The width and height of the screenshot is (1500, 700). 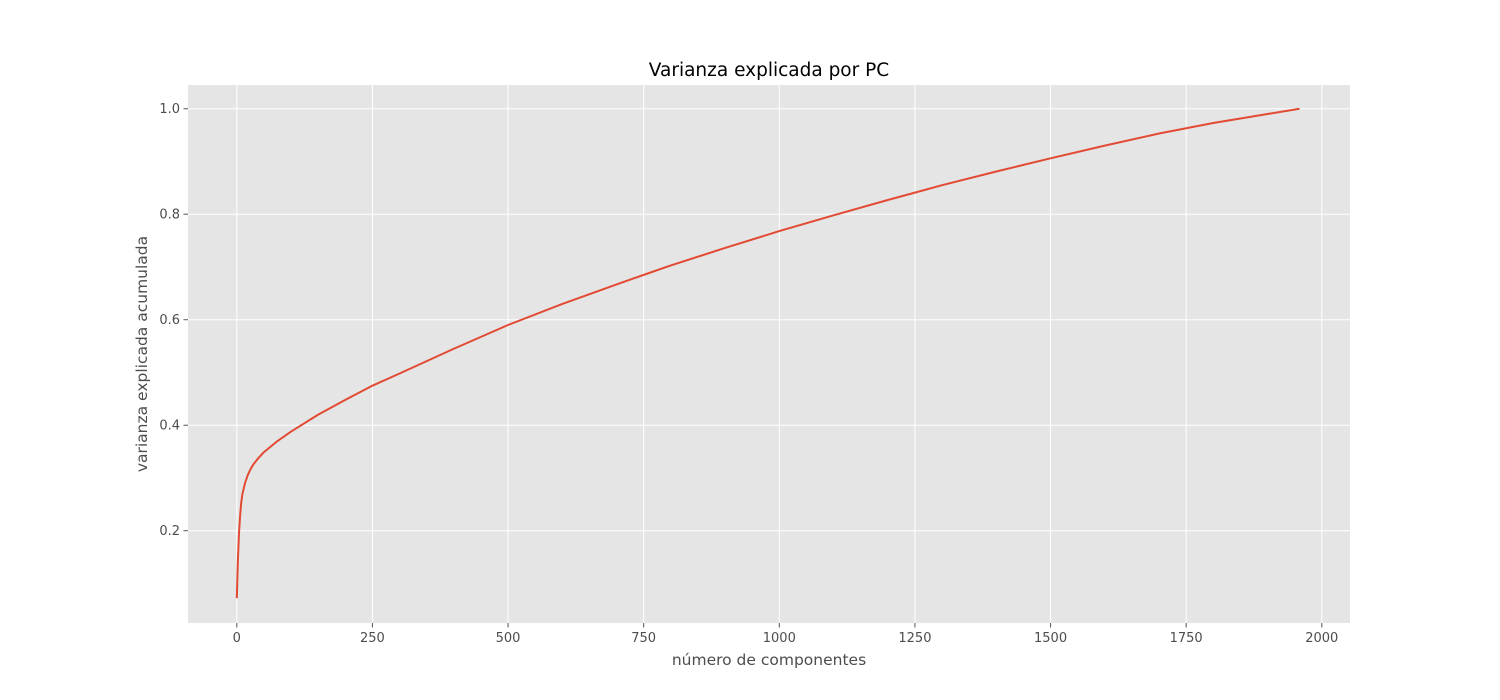 What do you see at coordinates (779, 638) in the screenshot?
I see `x-tick-label: 1000` at bounding box center [779, 638].